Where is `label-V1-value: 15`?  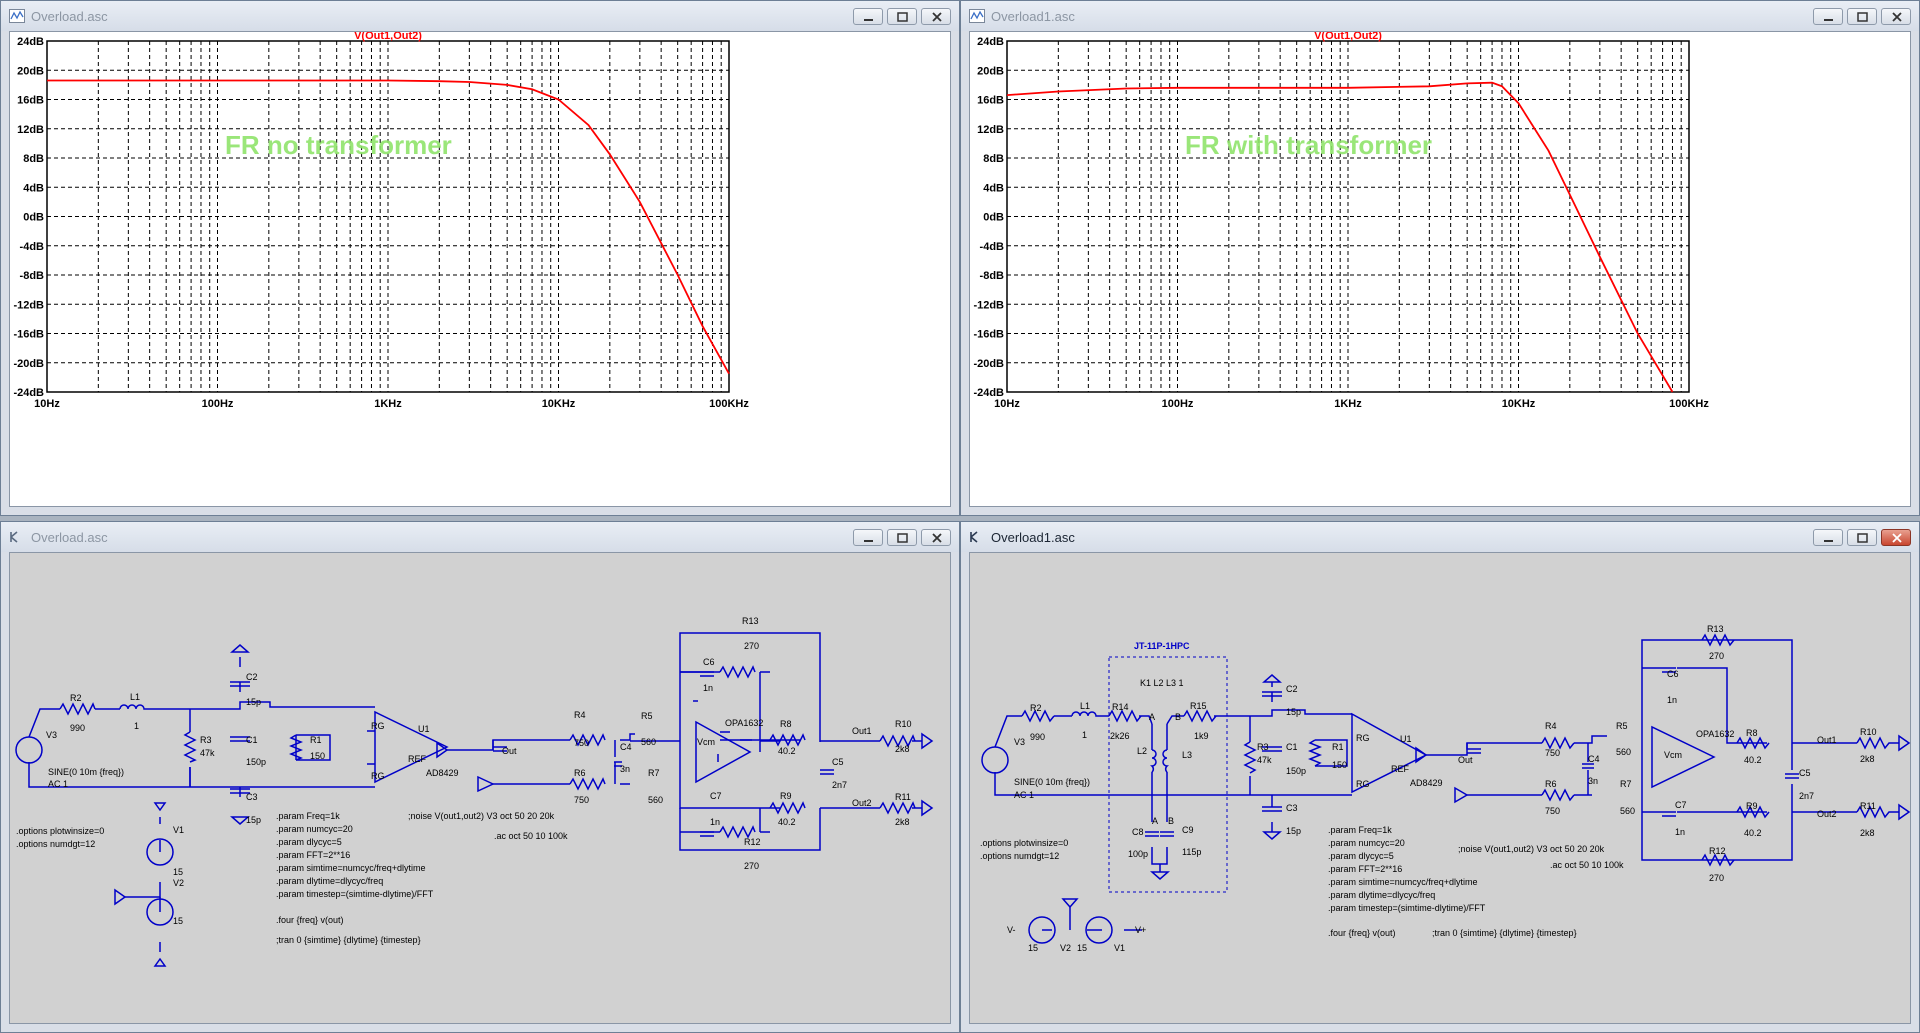
label-V1-value: 15 is located at coordinates (178, 872).